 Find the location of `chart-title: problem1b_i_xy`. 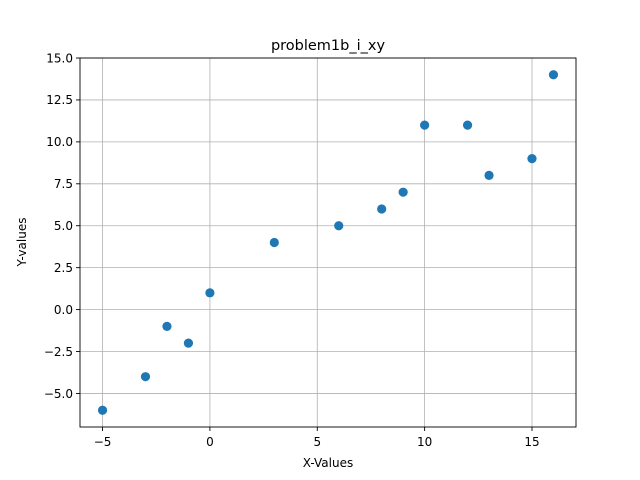

chart-title: problem1b_i_xy is located at coordinates (328, 46).